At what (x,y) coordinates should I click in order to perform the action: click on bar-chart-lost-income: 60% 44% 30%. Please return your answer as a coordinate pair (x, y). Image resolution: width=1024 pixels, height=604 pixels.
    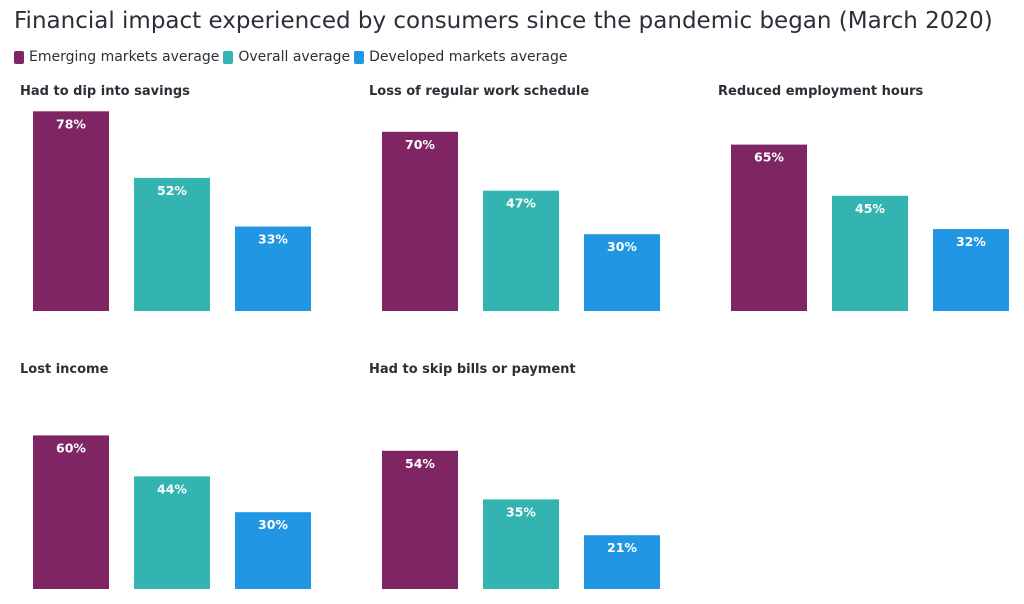
    Looking at the image, I should click on (172, 512).